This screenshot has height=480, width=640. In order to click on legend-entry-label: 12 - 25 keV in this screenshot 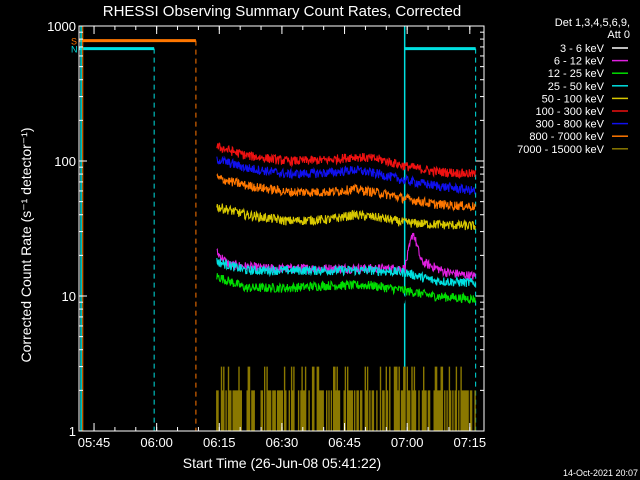, I will do `click(576, 74)`.